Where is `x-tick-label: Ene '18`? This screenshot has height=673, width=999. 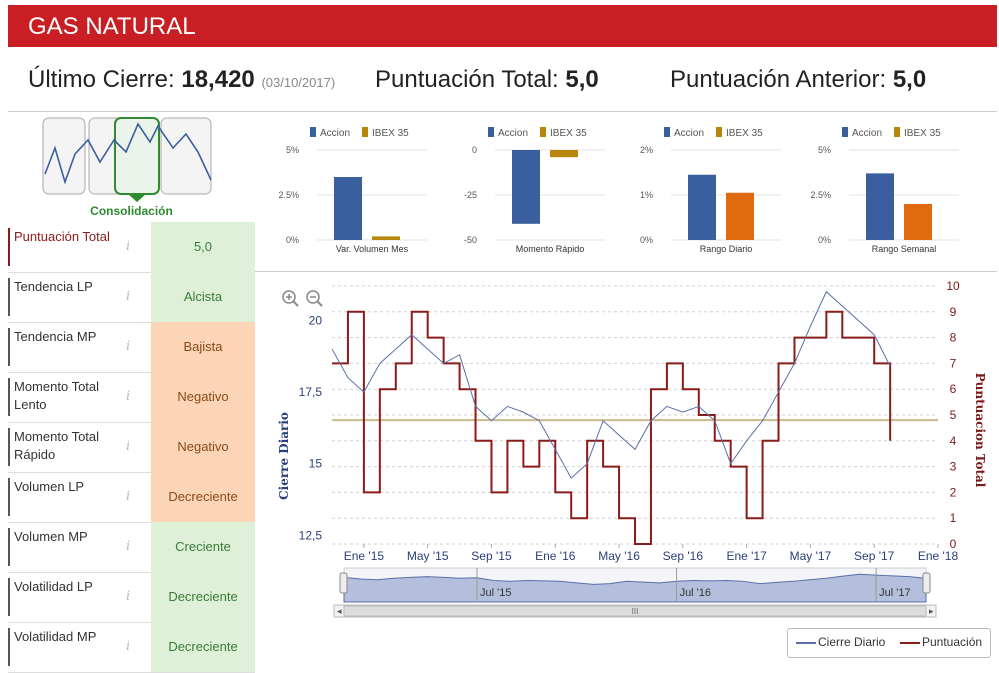 x-tick-label: Ene '18 is located at coordinates (938, 556).